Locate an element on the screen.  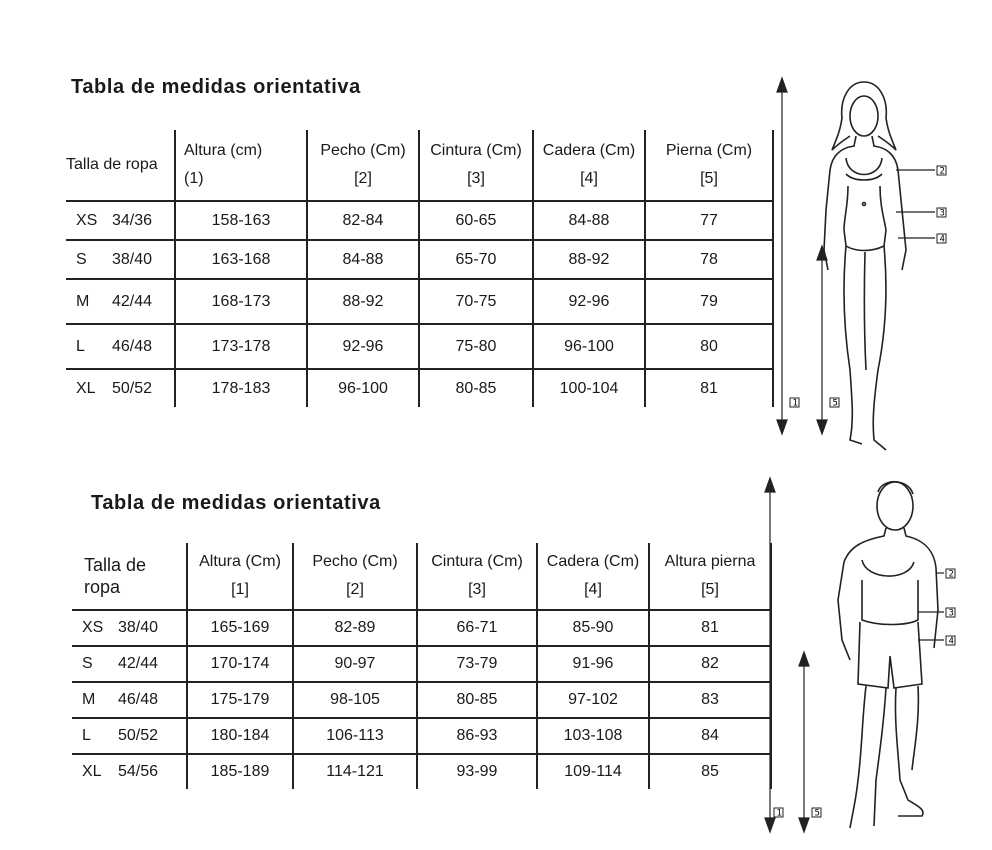
cell-waist: 86-93 is located at coordinates (476, 736).